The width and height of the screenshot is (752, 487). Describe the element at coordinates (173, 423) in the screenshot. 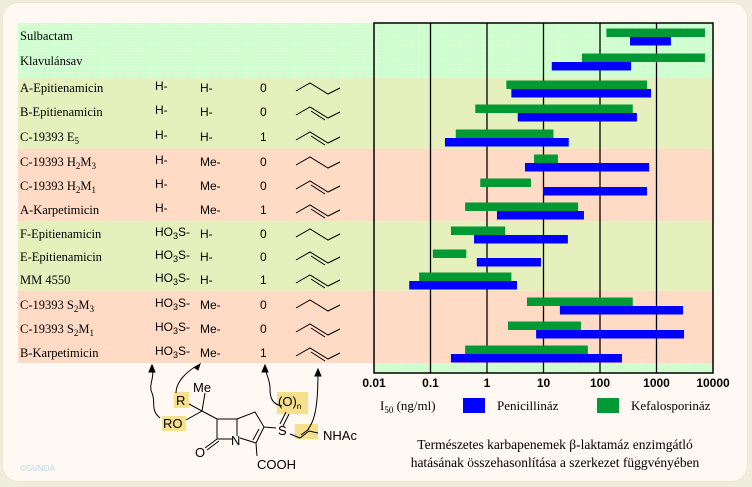

I see `structure-ro-label: RO` at that location.